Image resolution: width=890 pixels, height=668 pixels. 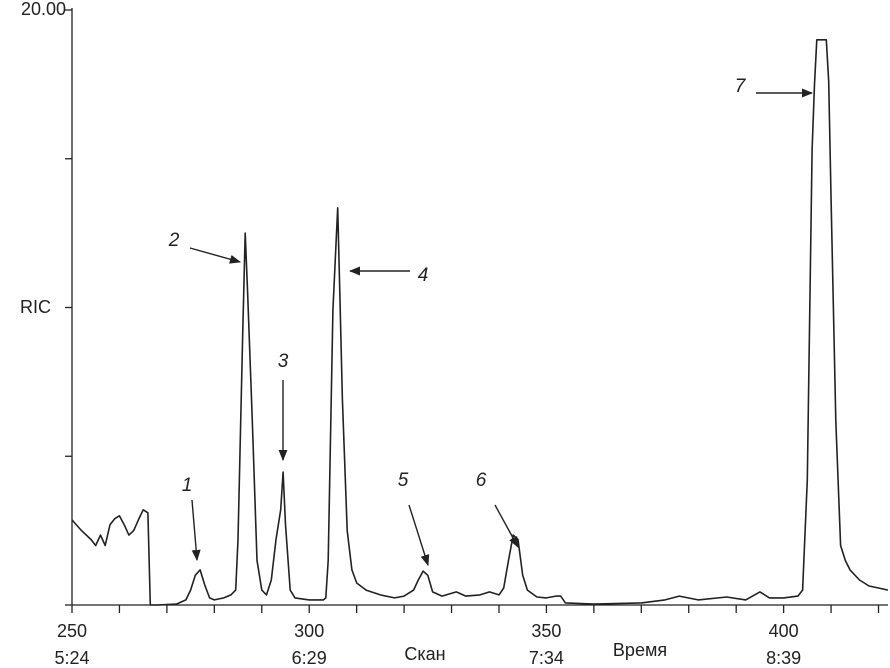 I want to click on peak-label: 7, so click(x=741, y=86).